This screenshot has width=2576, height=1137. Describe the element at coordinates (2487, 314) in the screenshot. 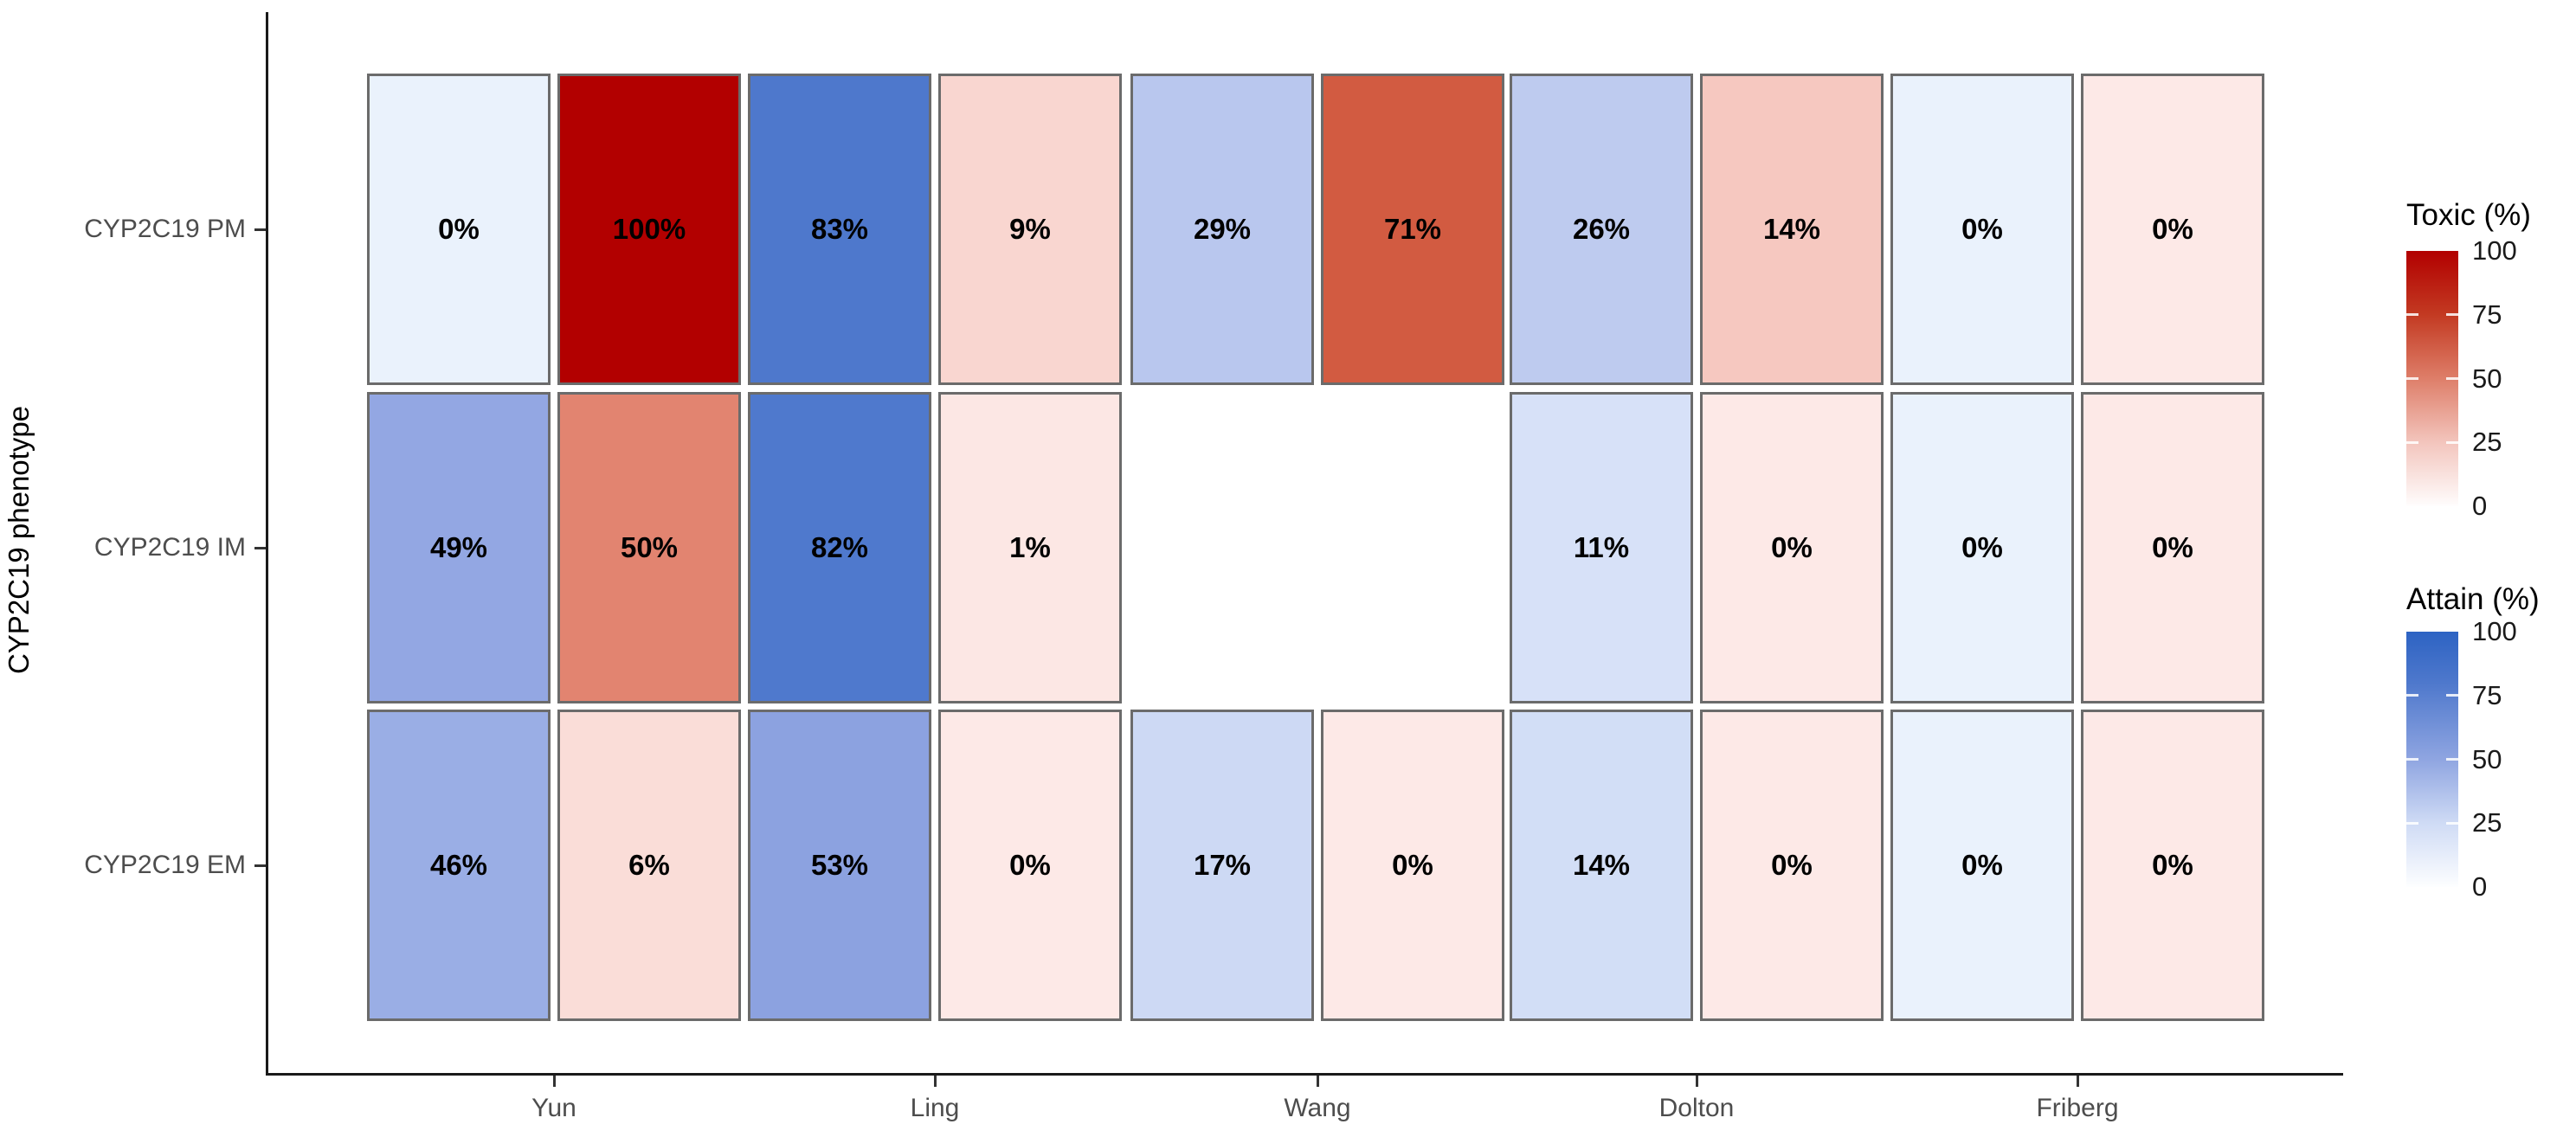

I see `legend-toxic-tick-75: 75` at that location.